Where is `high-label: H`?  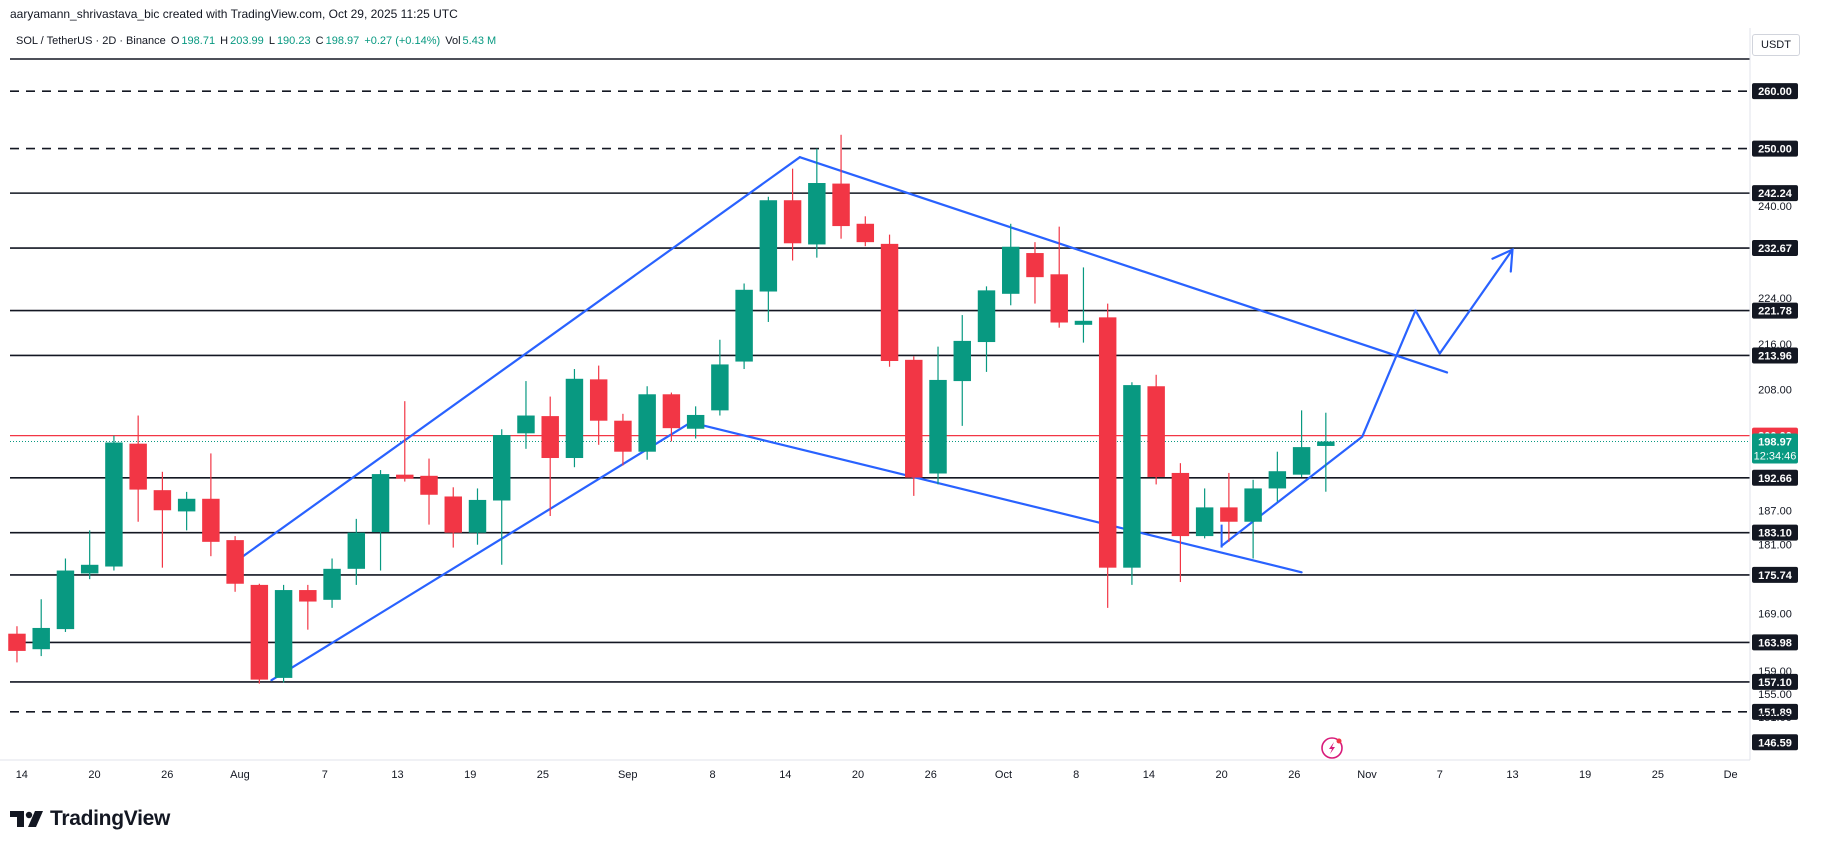 high-label: H is located at coordinates (224, 41).